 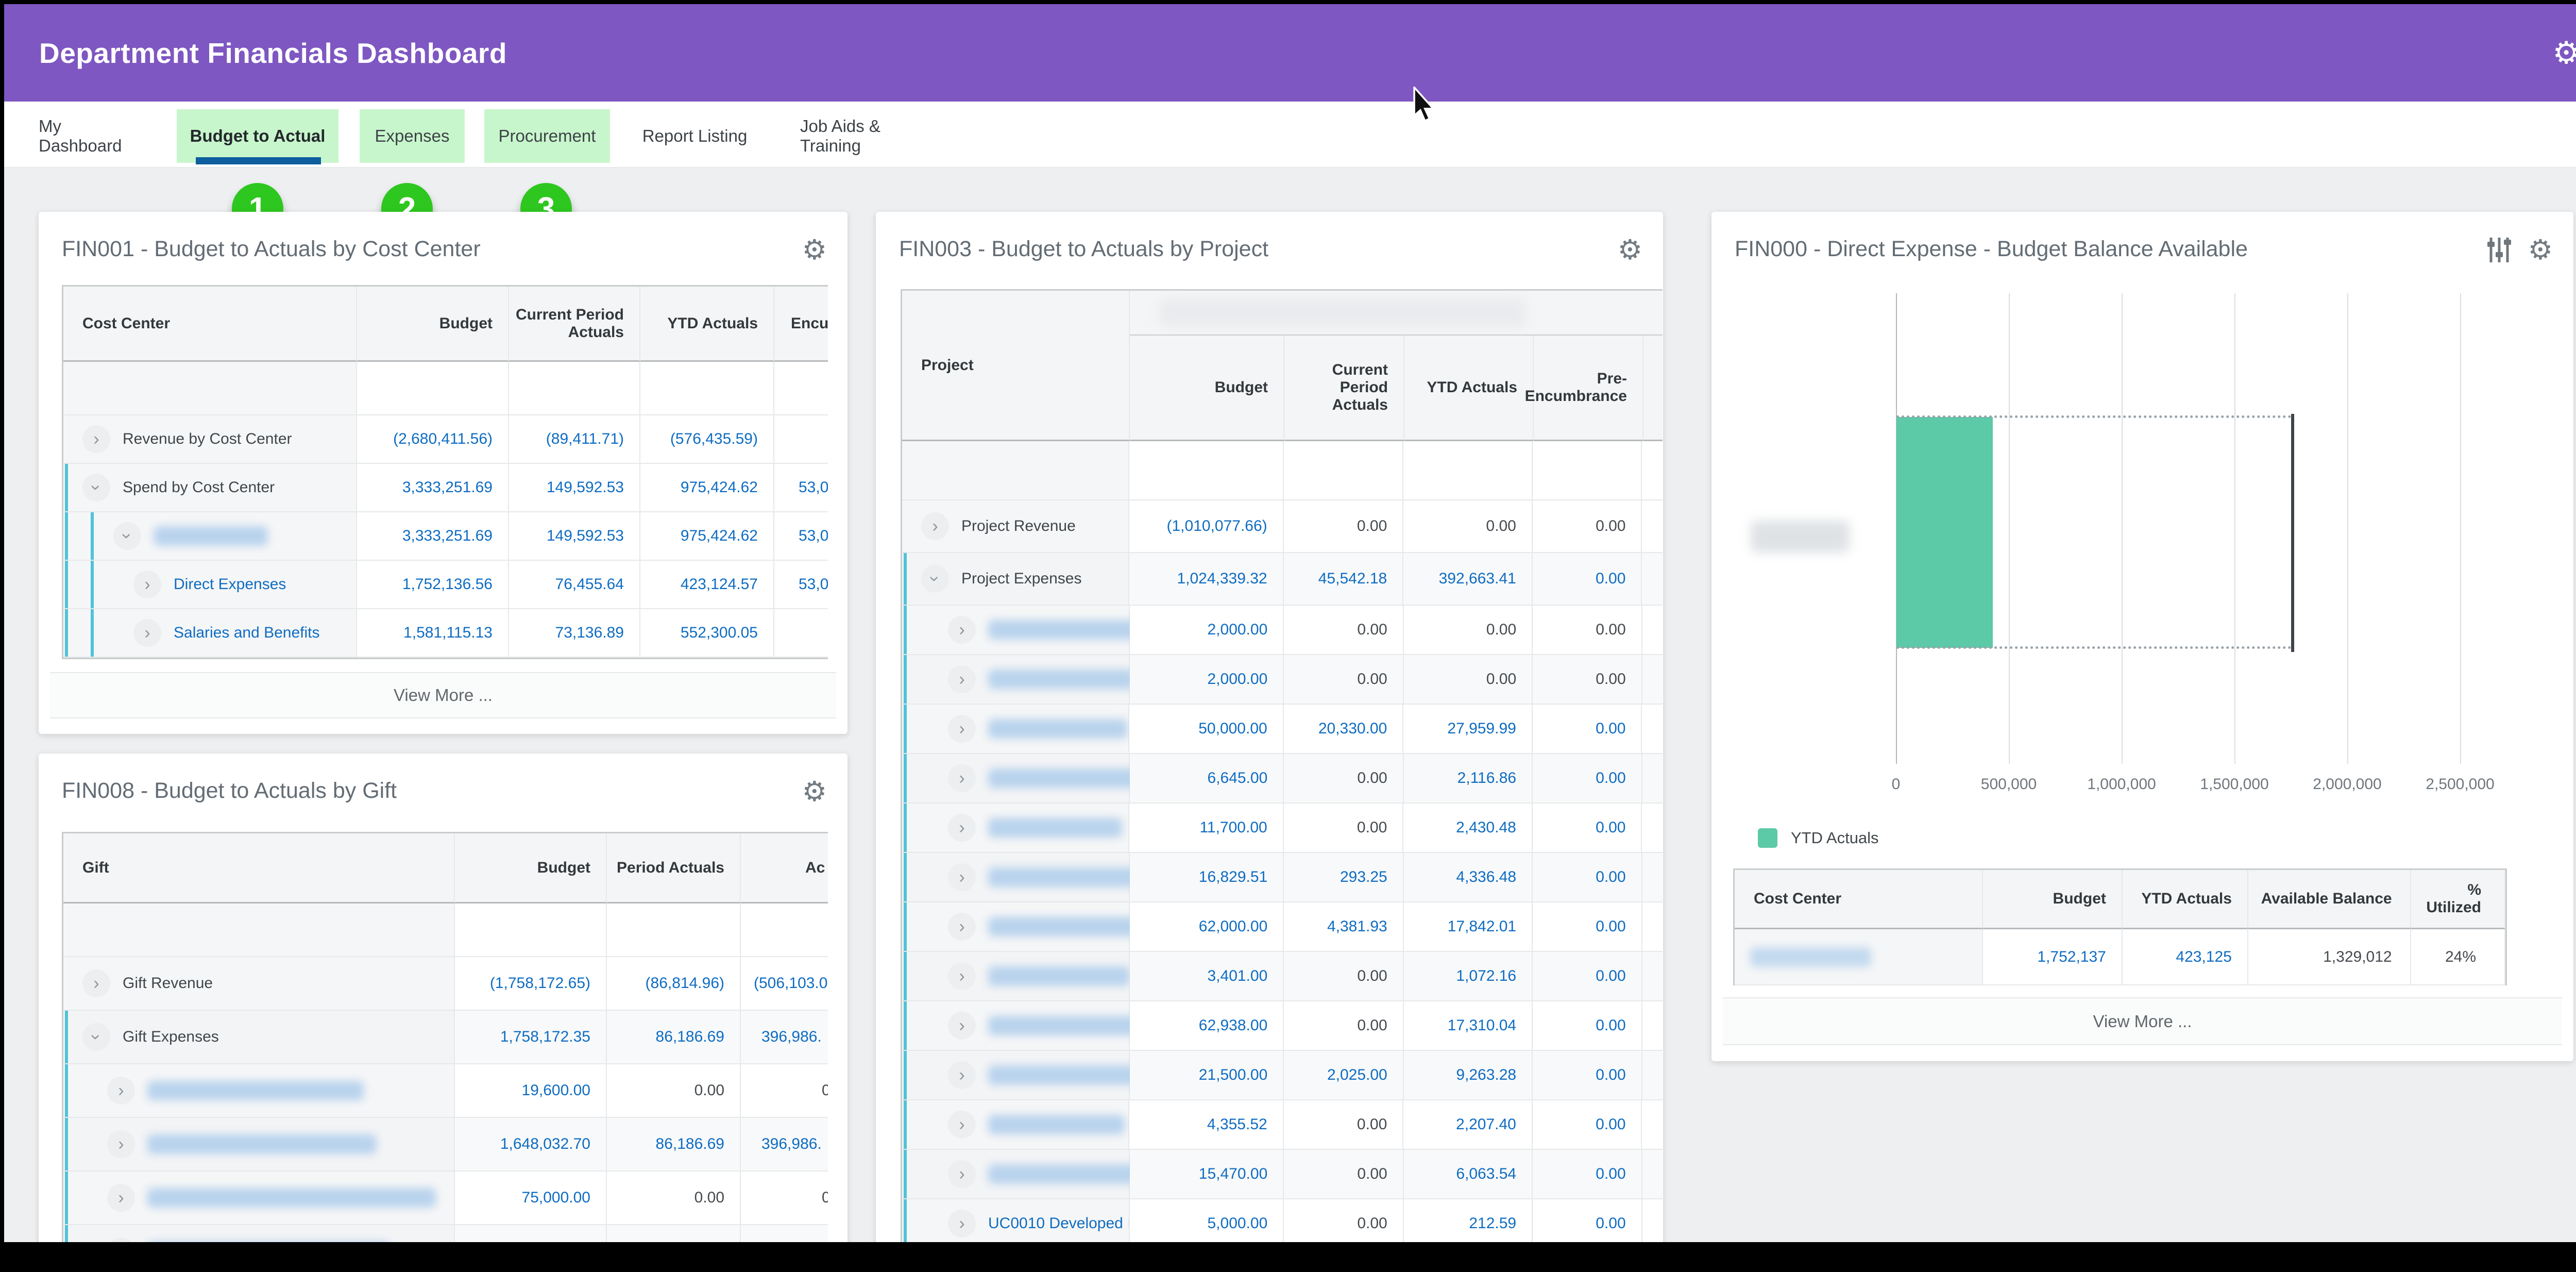 What do you see at coordinates (2499, 250) in the screenshot?
I see `filter-sliders-icon` at bounding box center [2499, 250].